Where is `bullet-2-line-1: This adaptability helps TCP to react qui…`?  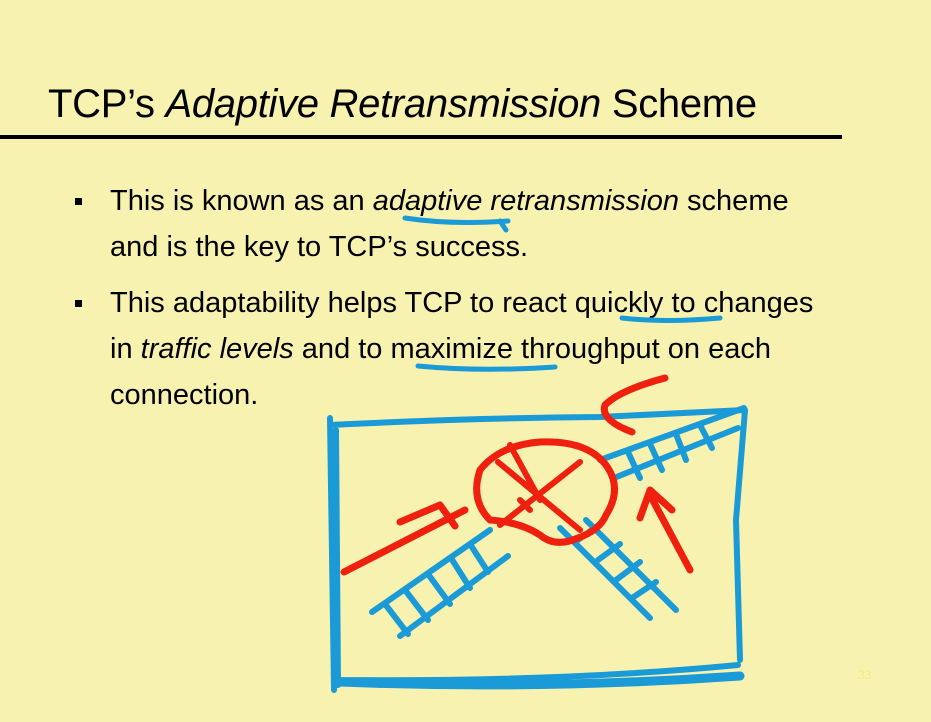 bullet-2-line-1: This adaptability helps TCP to react qui… is located at coordinates (510, 303).